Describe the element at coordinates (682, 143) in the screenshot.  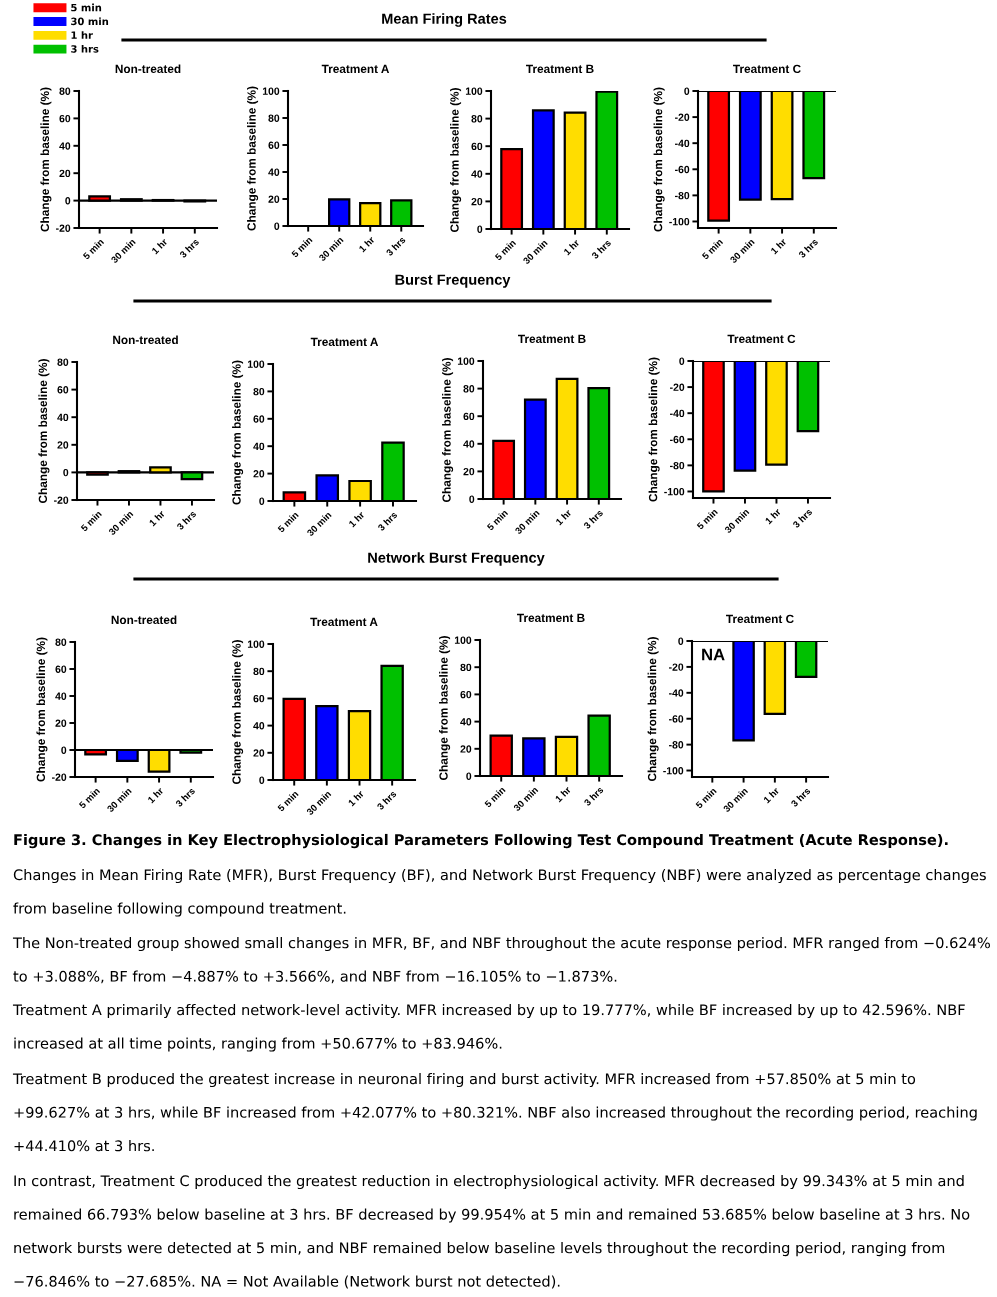
I see `y-tick-label: -40` at that location.